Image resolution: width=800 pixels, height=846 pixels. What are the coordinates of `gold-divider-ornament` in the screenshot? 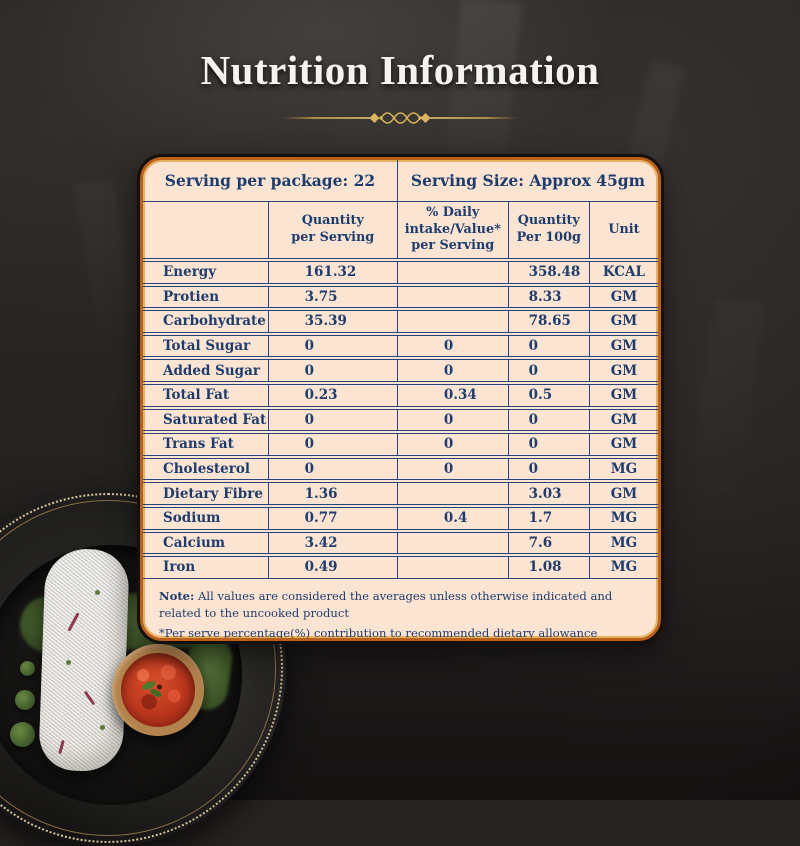 It's located at (400, 118).